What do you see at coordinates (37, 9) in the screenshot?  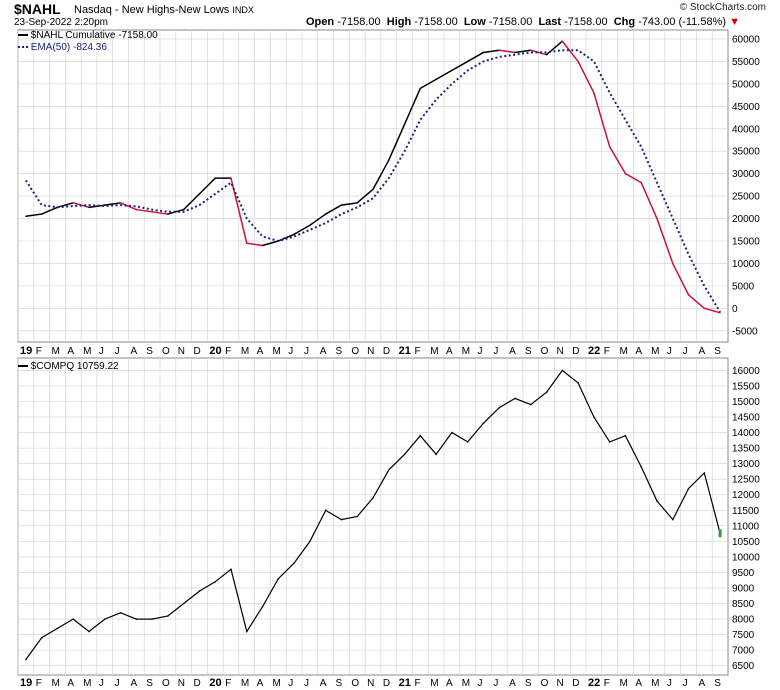 I see `symbol-title: $NAHL` at bounding box center [37, 9].